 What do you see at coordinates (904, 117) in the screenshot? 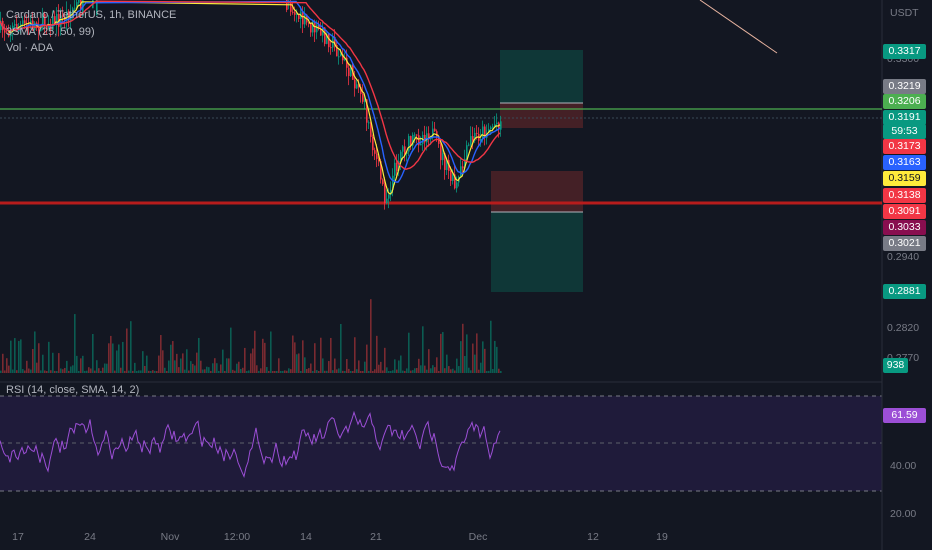
I see `price-tag-last-price: 0.3191` at bounding box center [904, 117].